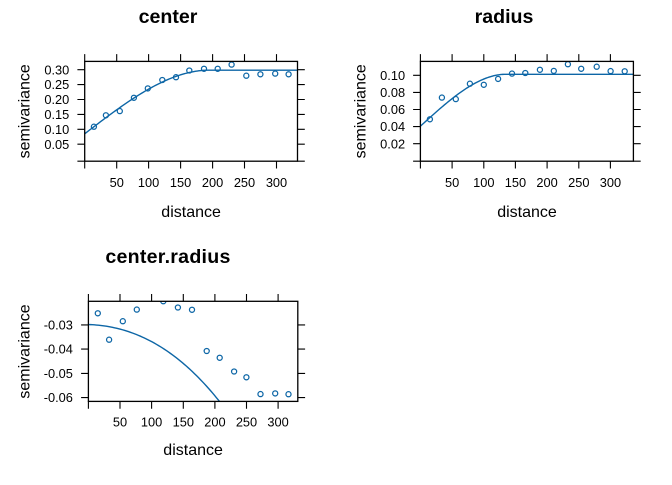 This screenshot has height=485, width=672. What do you see at coordinates (58, 373) in the screenshot?
I see `svg-text: -0.05` at bounding box center [58, 373].